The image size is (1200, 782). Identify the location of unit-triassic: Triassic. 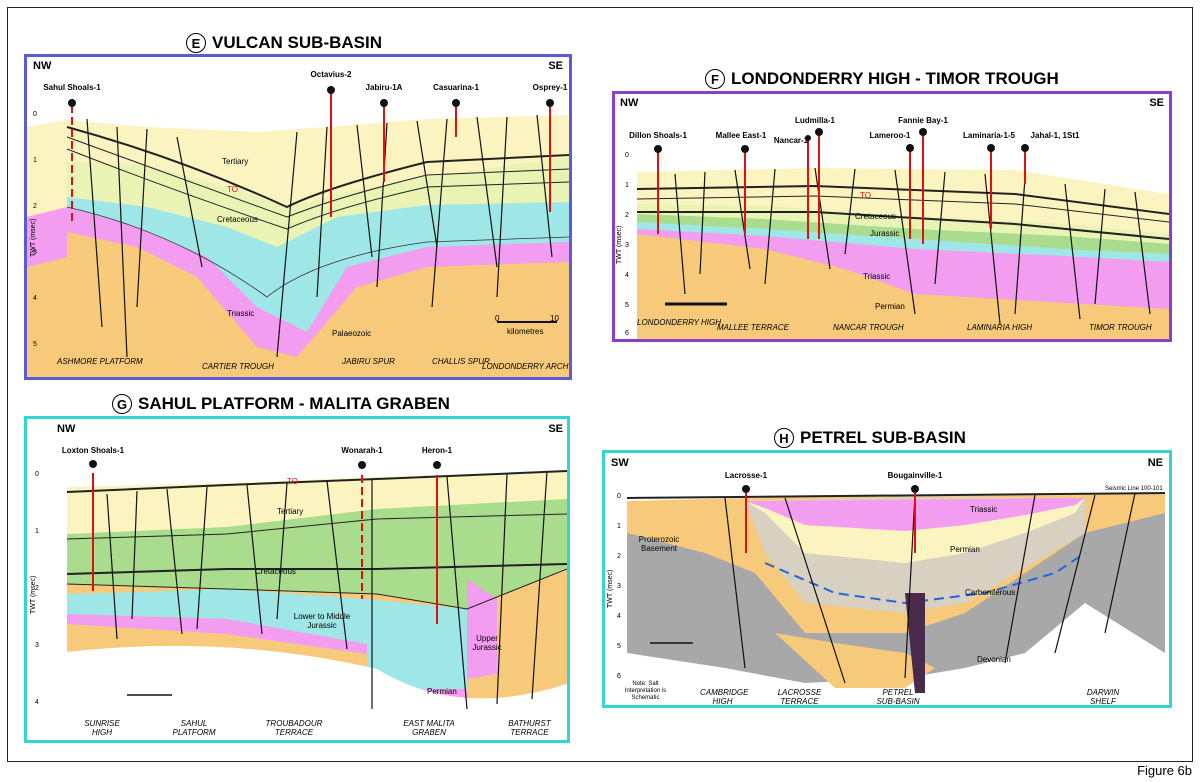
(877, 276).